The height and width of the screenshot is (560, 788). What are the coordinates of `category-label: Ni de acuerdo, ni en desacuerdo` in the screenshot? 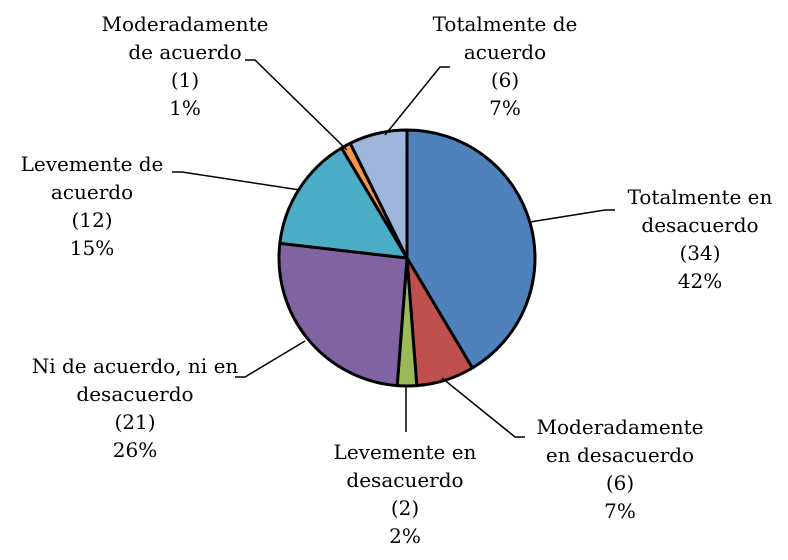 It's located at (135, 380).